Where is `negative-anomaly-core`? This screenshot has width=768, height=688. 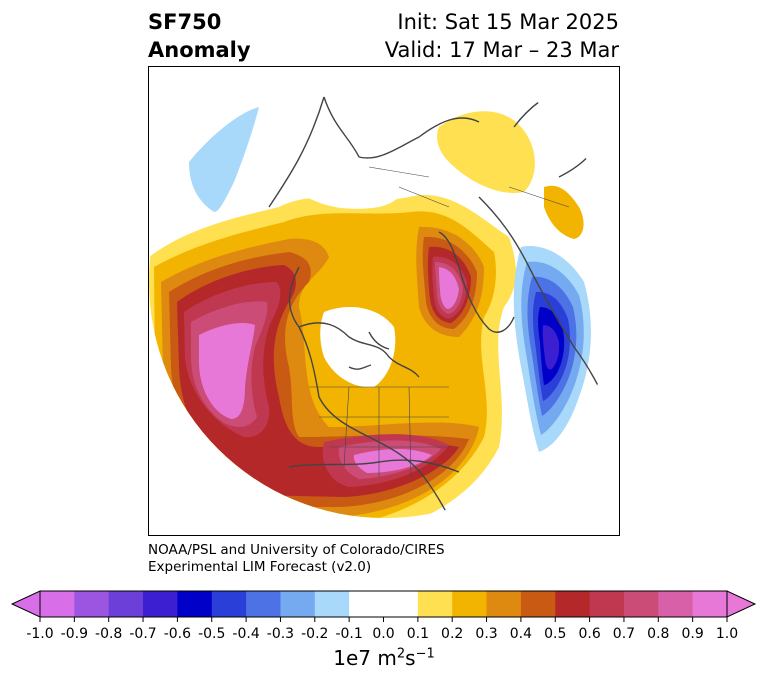 negative-anomaly-core is located at coordinates (551, 347).